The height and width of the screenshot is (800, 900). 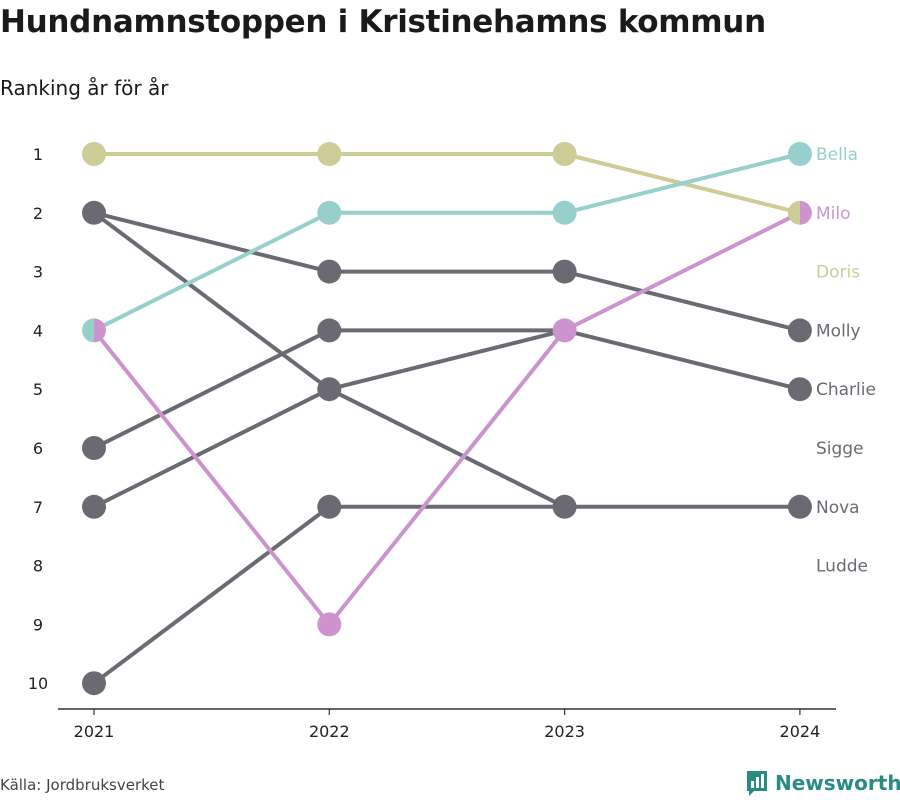 I want to click on y-tick-label: 2, so click(x=38, y=213).